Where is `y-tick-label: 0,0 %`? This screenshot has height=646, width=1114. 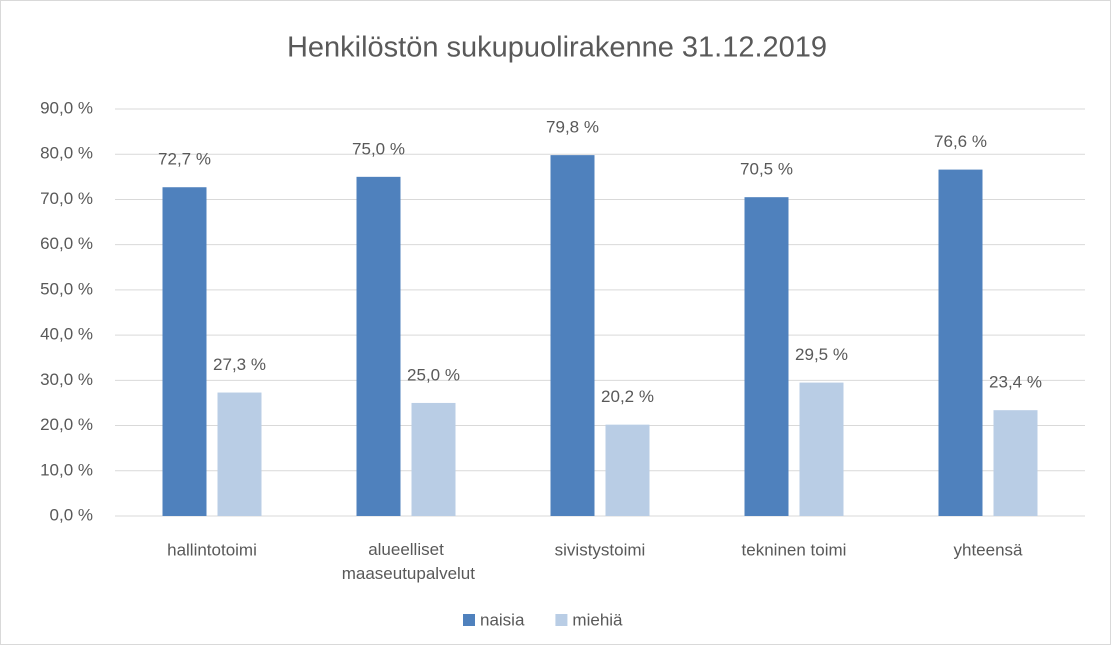
y-tick-label: 0,0 % is located at coordinates (71, 514).